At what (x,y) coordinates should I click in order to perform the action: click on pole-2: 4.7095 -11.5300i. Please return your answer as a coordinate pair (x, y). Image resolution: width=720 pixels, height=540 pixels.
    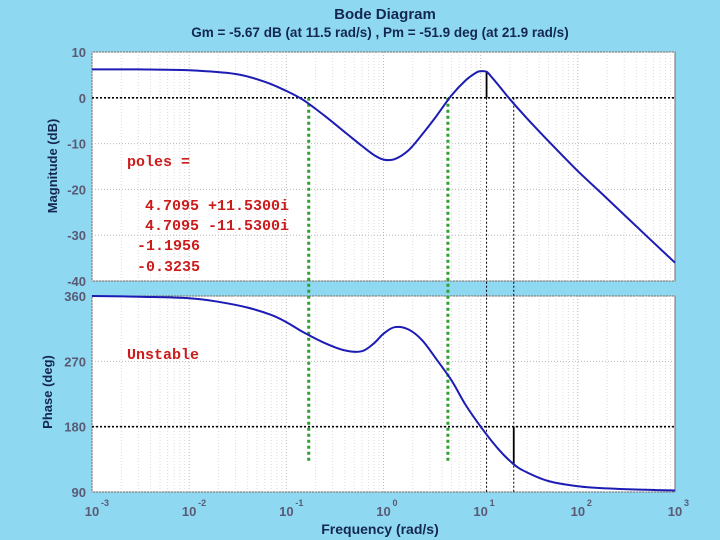
    Looking at the image, I should click on (217, 226).